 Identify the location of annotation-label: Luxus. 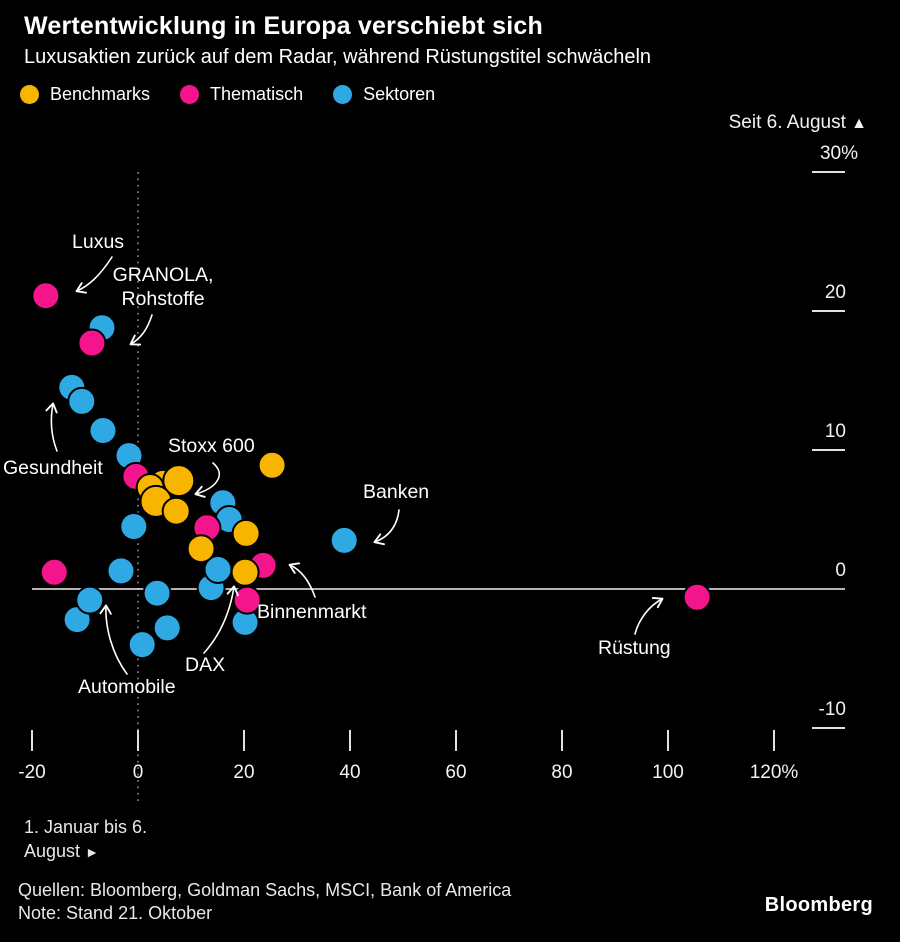
(98, 242).